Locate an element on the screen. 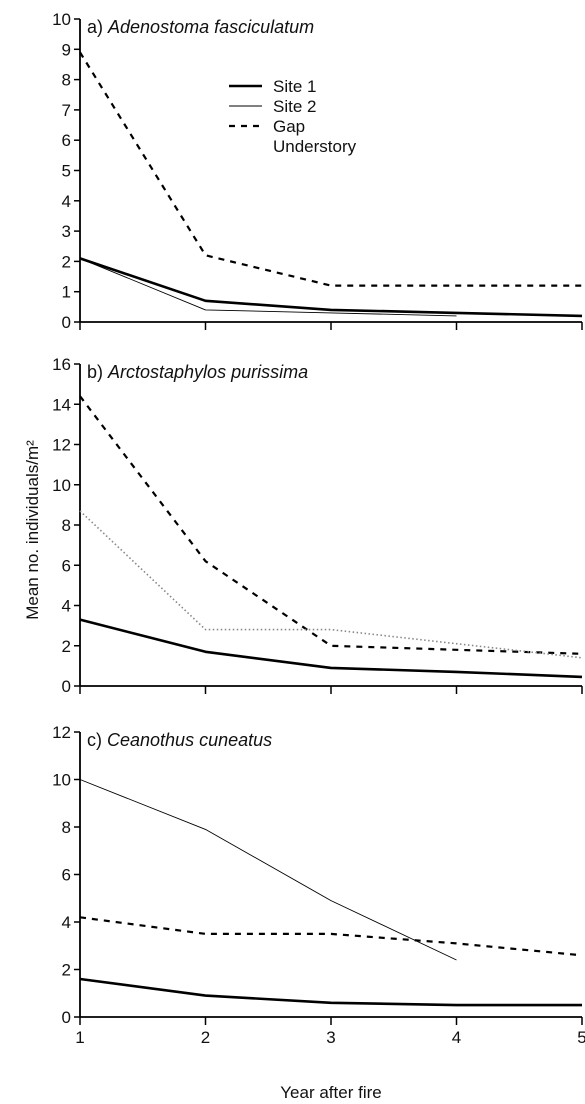  panel-title: b) Arctostaphylos purissima is located at coordinates (197, 372).